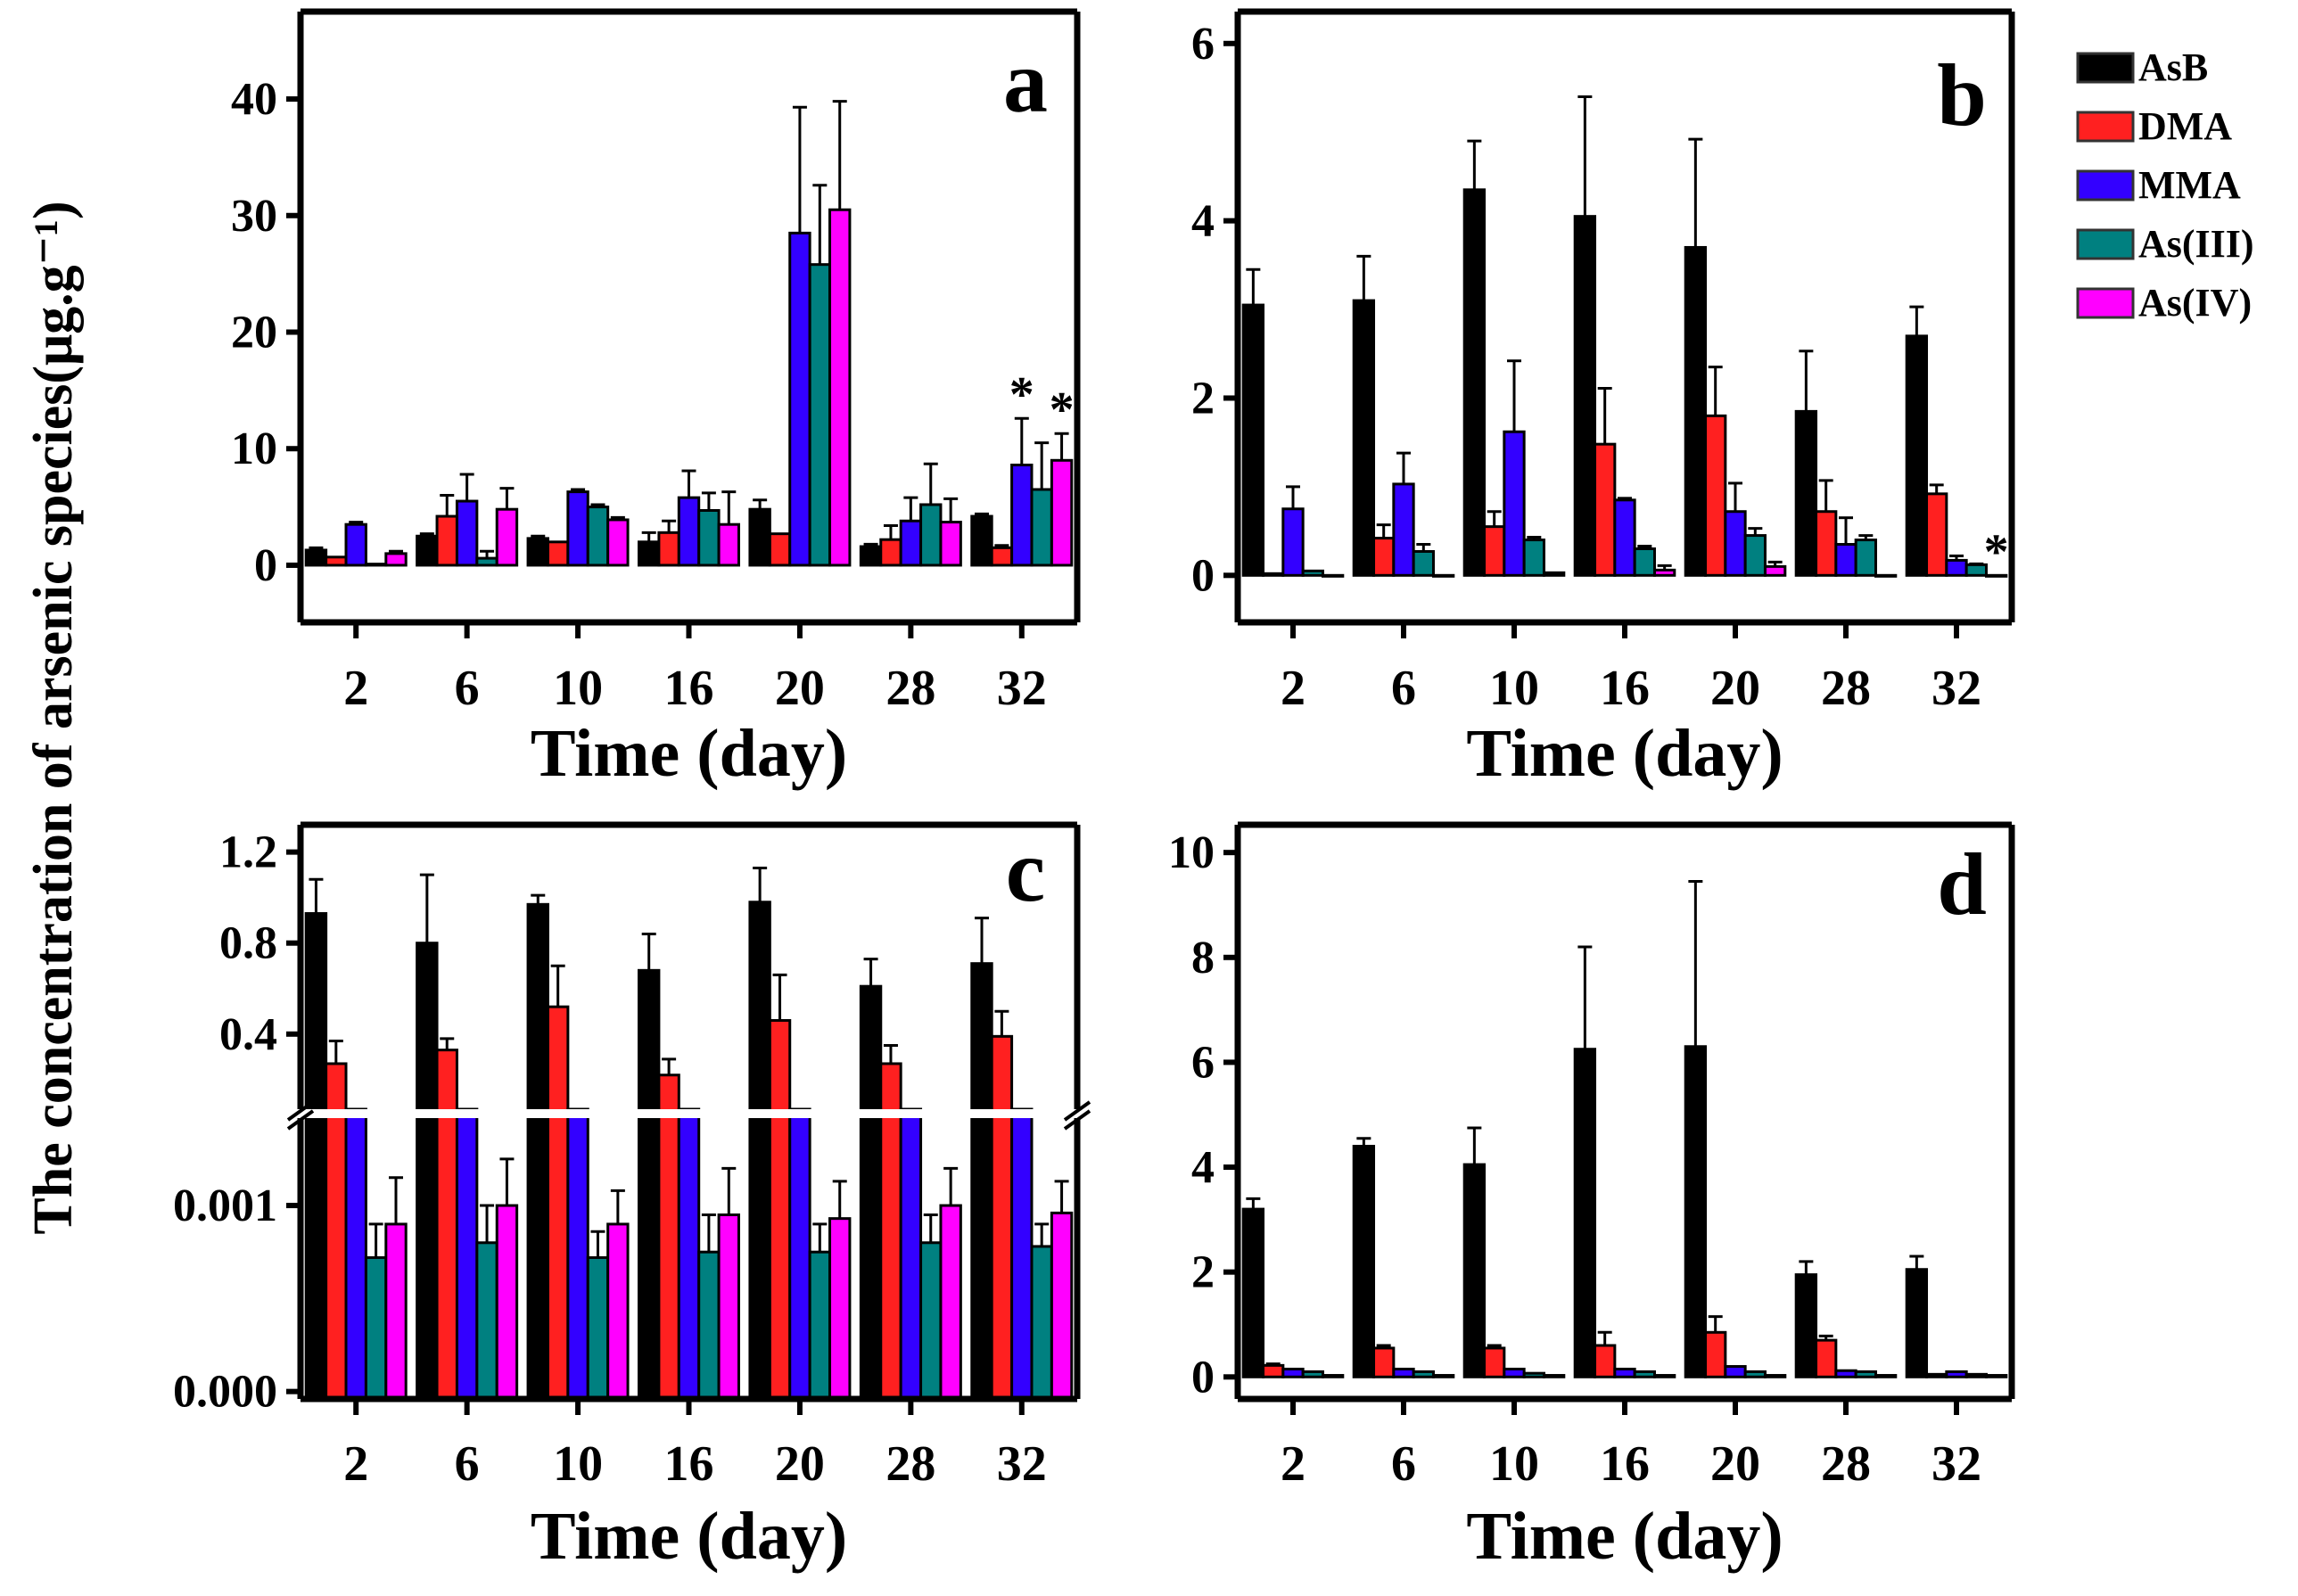  I want to click on axis-break-gap, so click(689, 1113).